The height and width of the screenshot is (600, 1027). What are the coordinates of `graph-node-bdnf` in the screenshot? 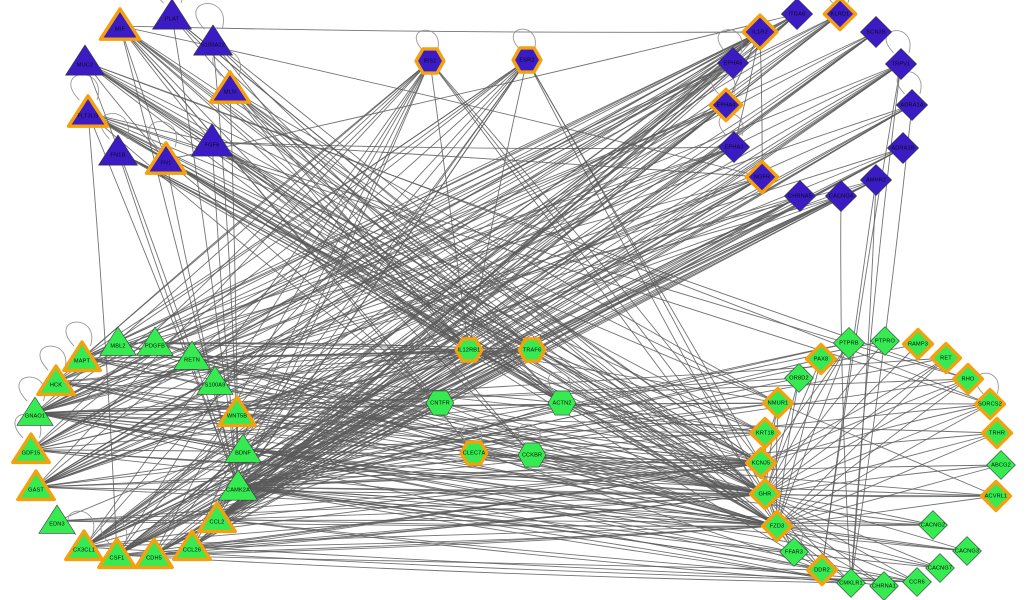 It's located at (243, 448).